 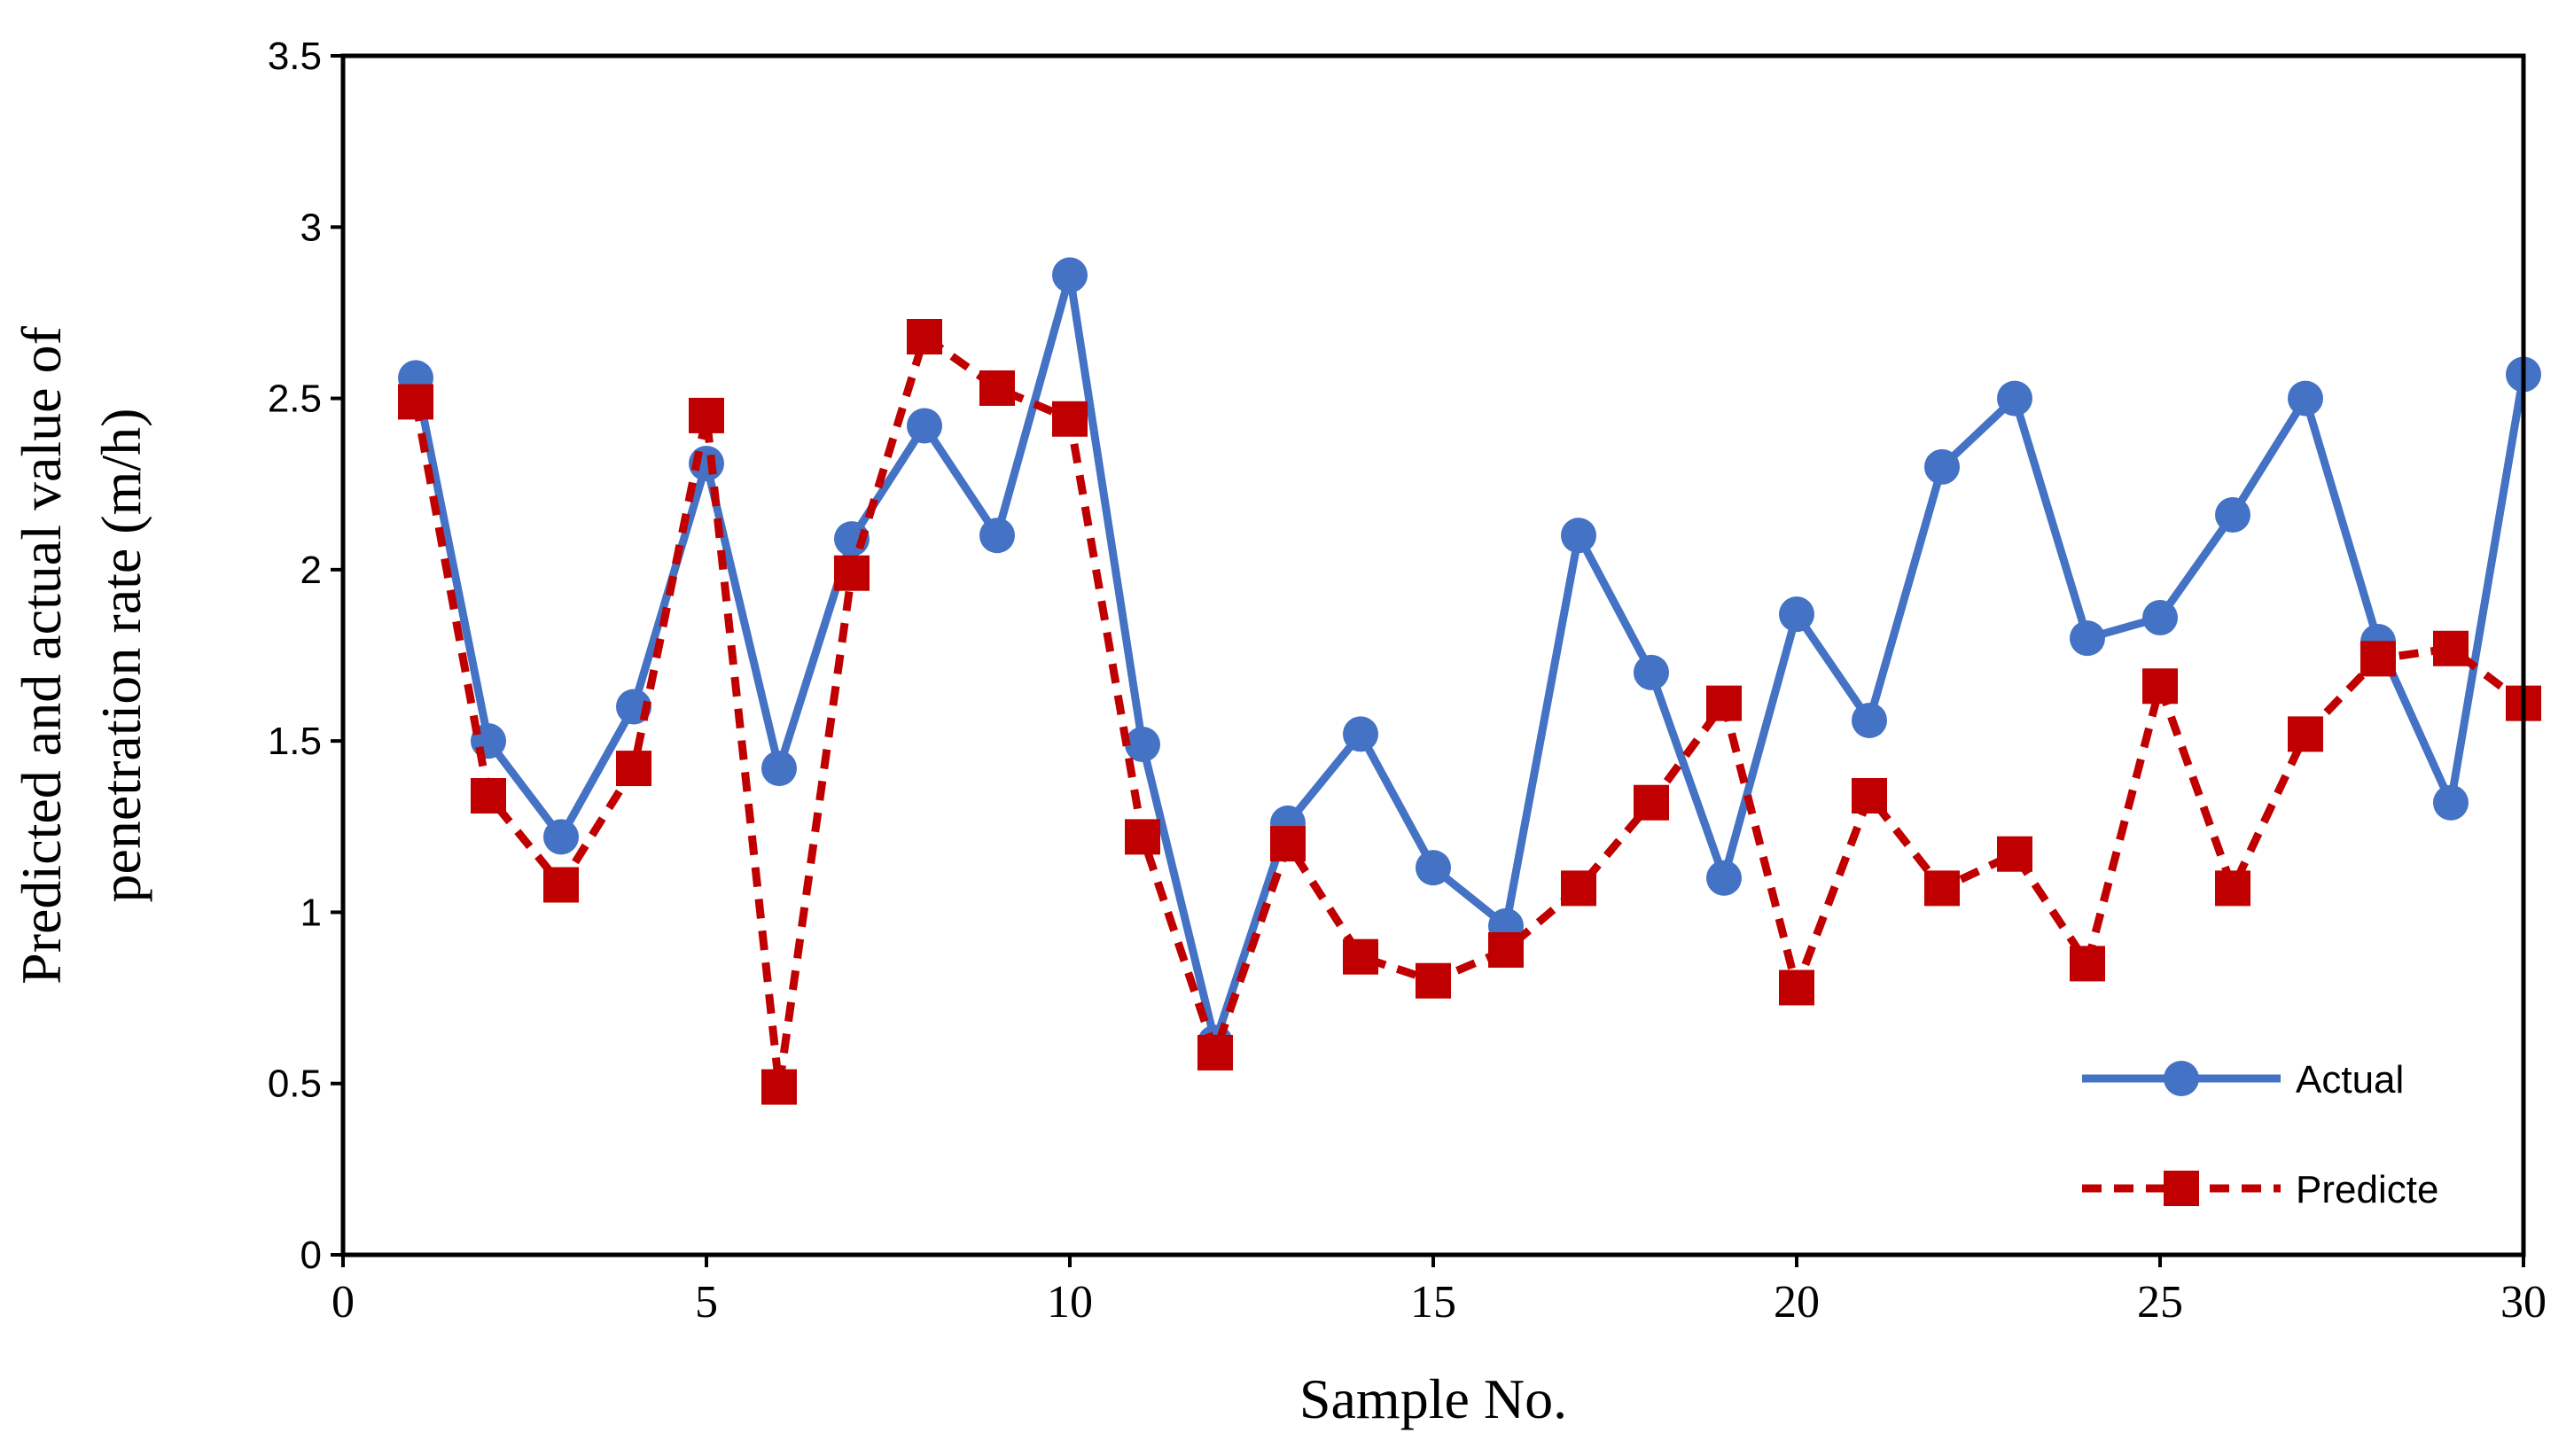 I want to click on y-tick-label: 2.5, so click(x=295, y=399).